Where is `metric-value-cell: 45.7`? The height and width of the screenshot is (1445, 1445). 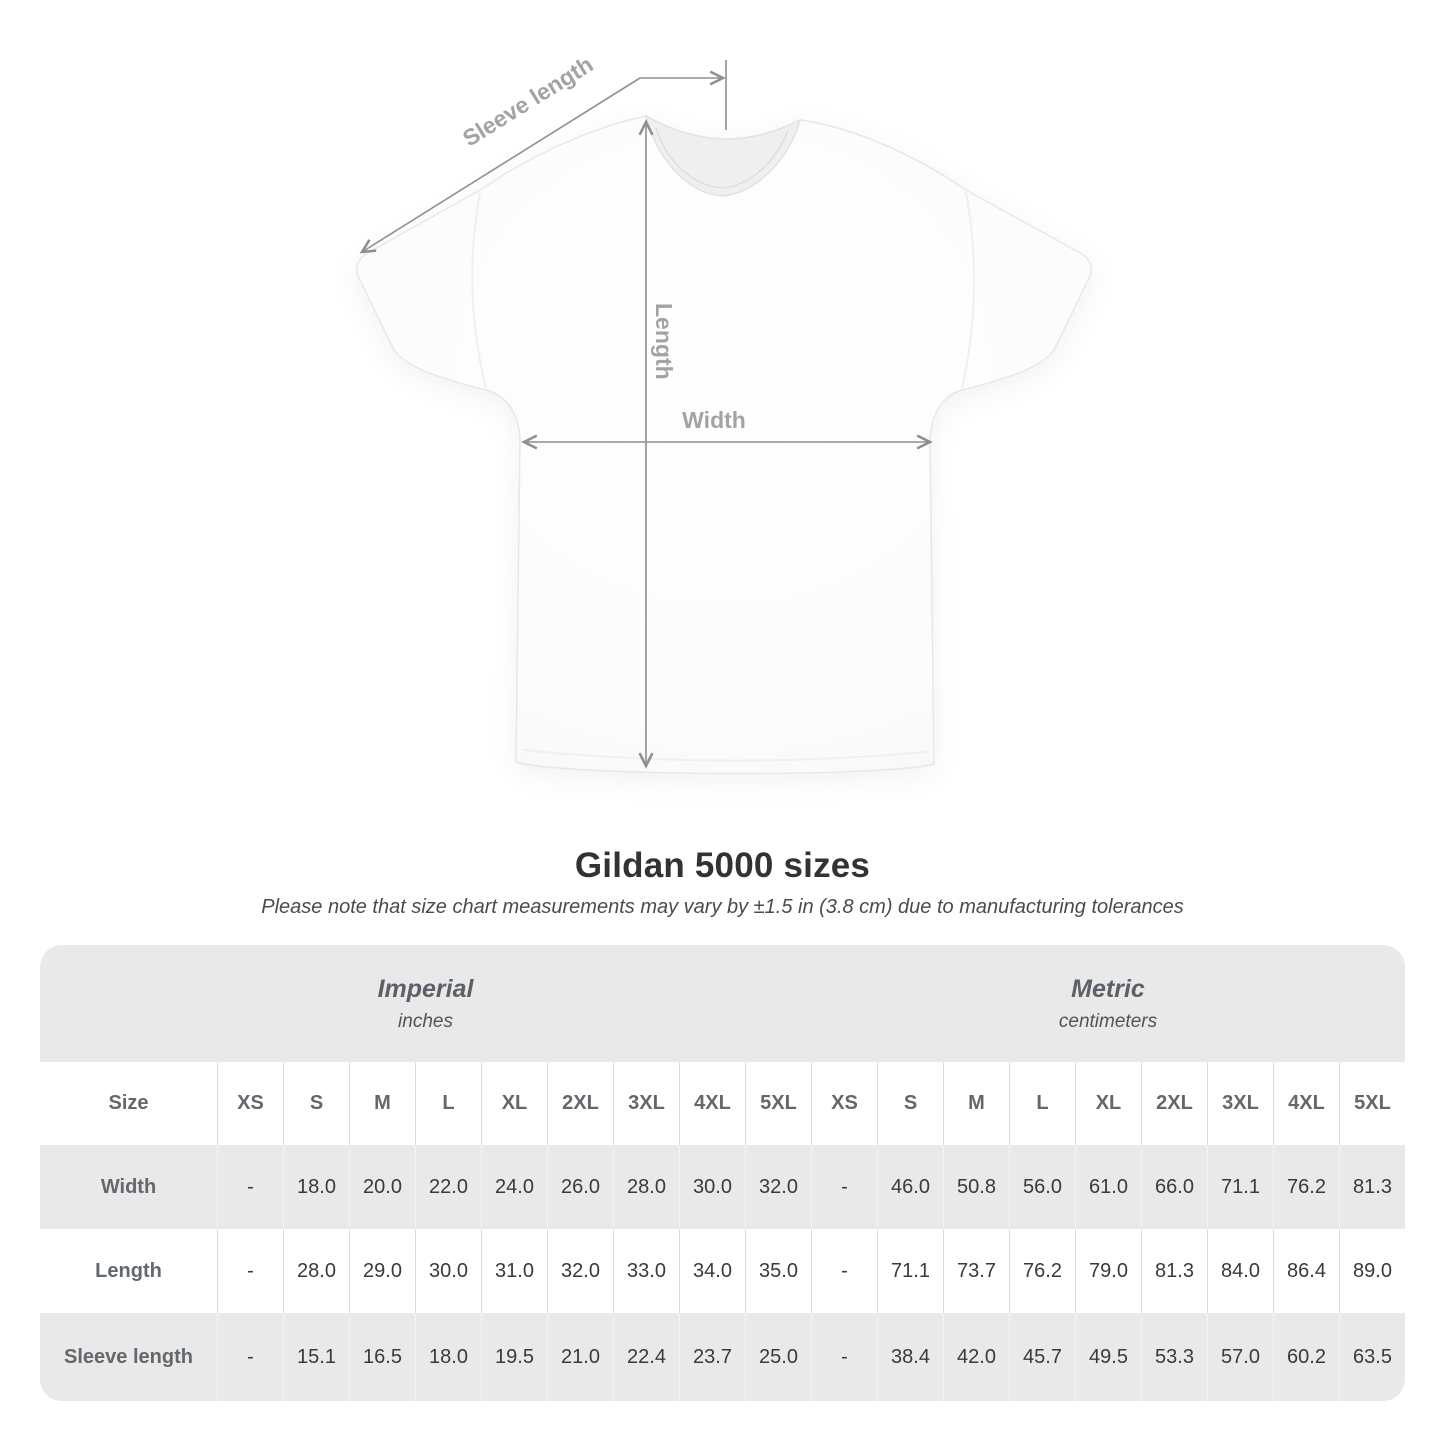
metric-value-cell: 45.7 is located at coordinates (1042, 1357).